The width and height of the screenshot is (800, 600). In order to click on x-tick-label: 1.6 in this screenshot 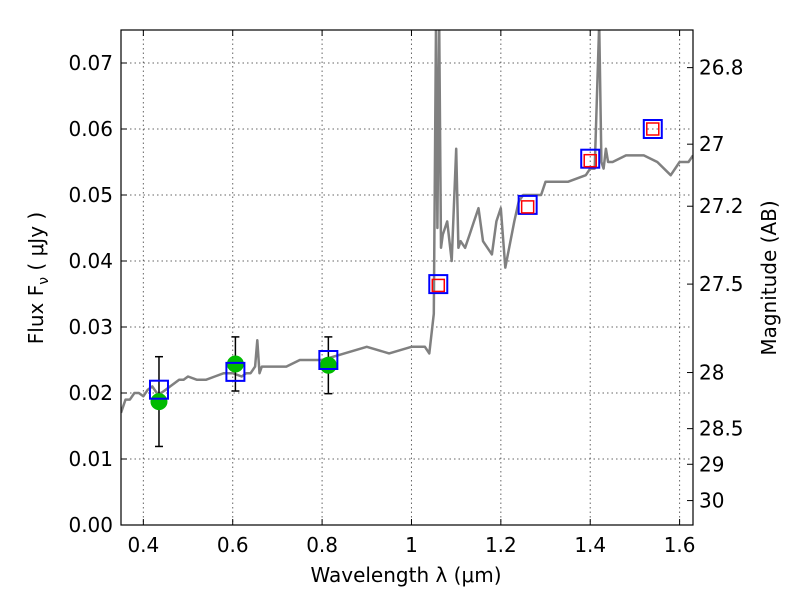, I will do `click(680, 545)`.